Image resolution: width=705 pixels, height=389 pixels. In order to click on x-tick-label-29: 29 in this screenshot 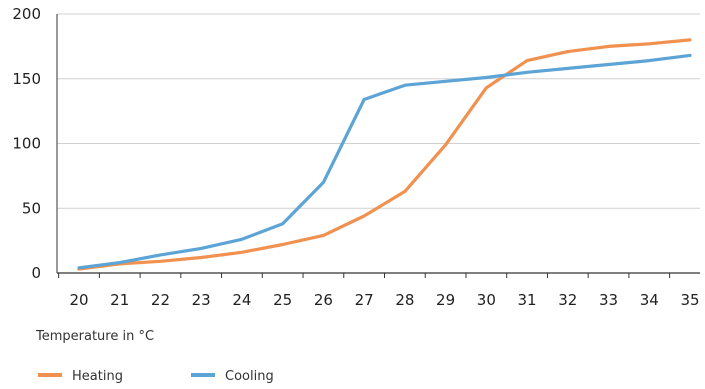, I will do `click(445, 300)`.